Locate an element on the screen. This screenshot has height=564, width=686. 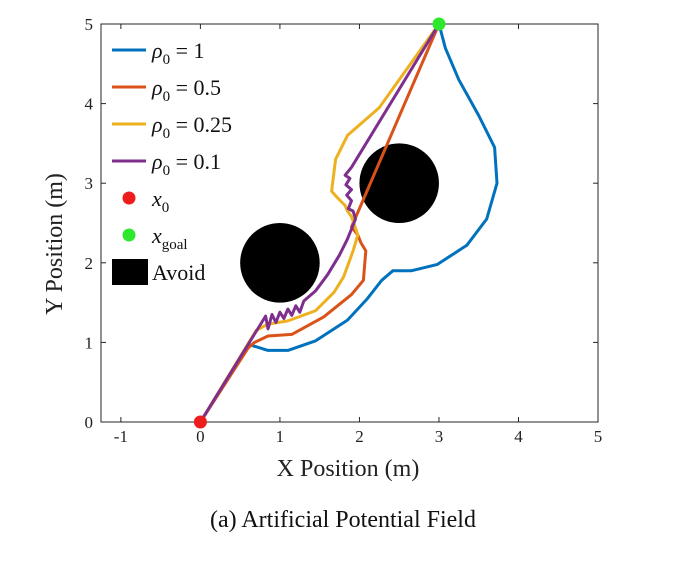
y-tick-label: 0 is located at coordinates (89, 422).